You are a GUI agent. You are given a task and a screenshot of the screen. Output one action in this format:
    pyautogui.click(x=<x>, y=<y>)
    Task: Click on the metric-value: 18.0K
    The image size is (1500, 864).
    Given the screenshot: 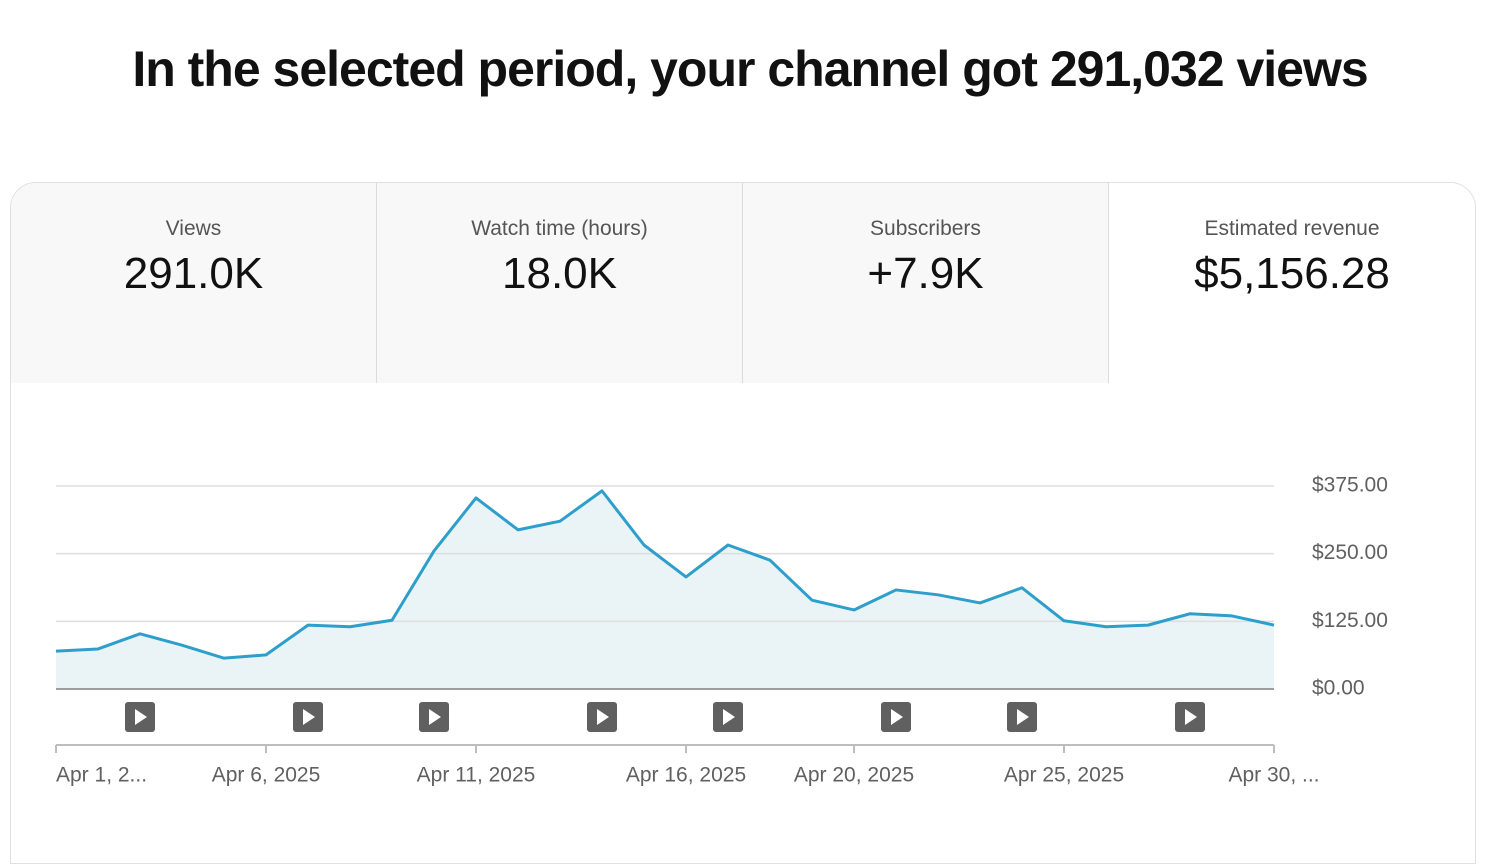 What is the action you would take?
    pyautogui.click(x=559, y=273)
    